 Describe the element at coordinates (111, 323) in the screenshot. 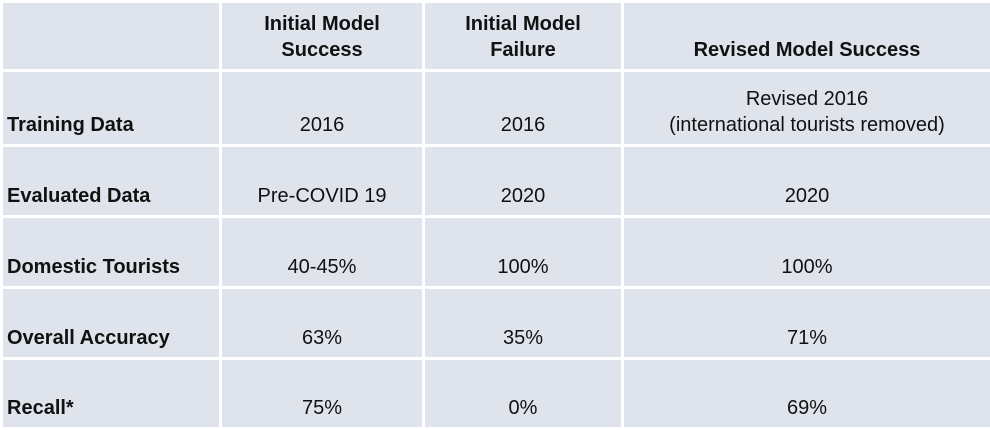

I see `row-label: Overall Accuracy` at that location.